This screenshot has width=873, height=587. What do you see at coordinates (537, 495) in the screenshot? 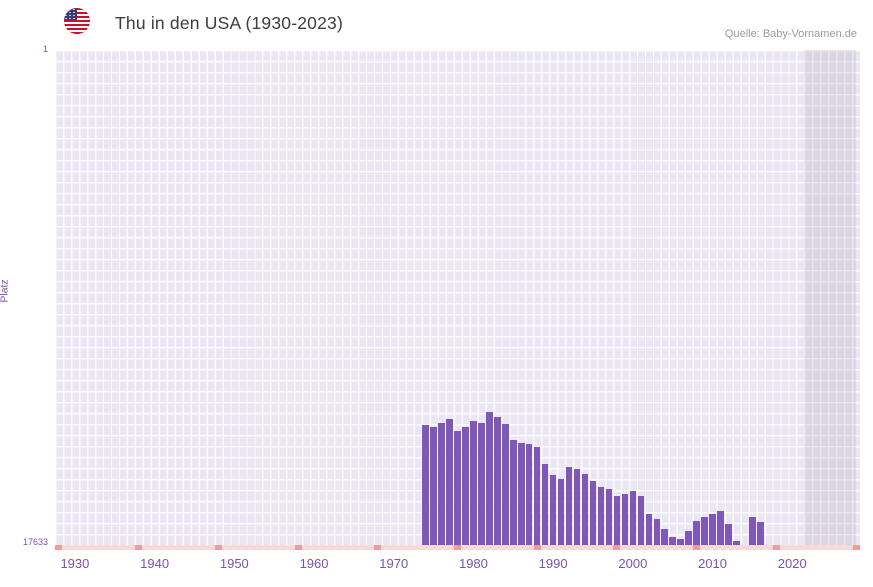
I see `chart-bar-1988` at bounding box center [537, 495].